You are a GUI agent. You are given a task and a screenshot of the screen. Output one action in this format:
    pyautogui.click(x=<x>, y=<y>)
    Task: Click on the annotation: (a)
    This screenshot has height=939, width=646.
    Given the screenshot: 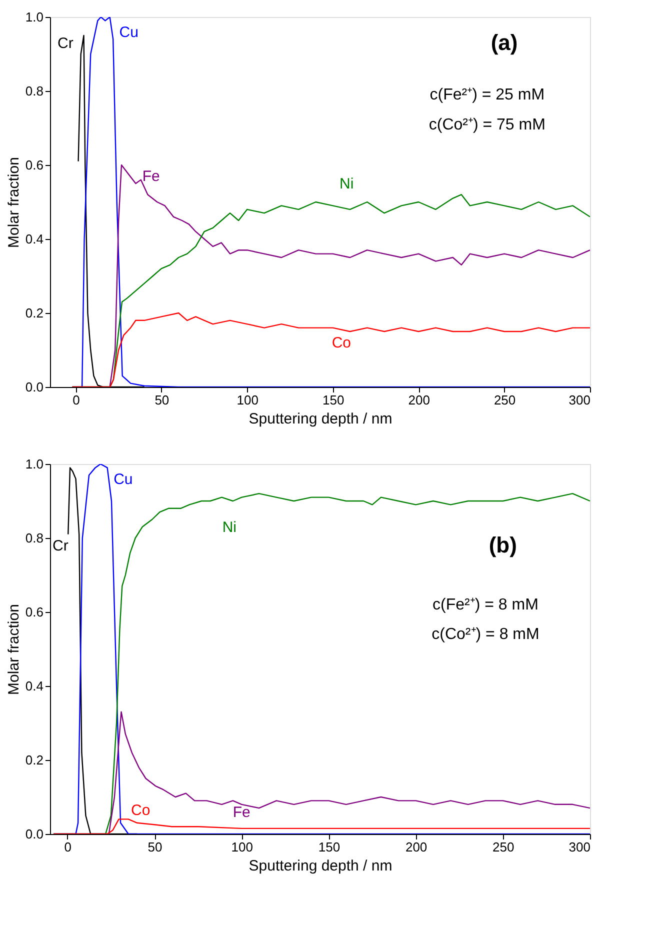 What is the action you would take?
    pyautogui.click(x=504, y=42)
    